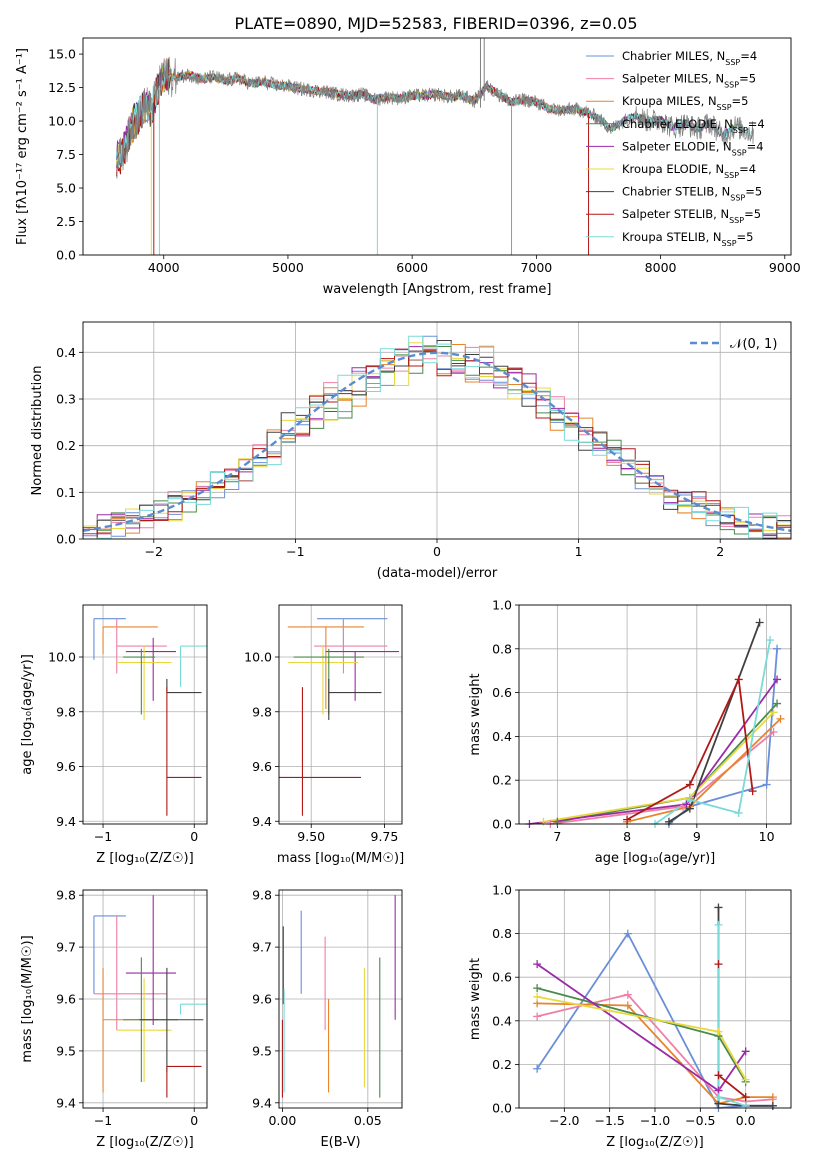 The width and height of the screenshot is (819, 1170). Describe the element at coordinates (746, 1120) in the screenshot. I see `x-tick-label: 0.0` at that location.